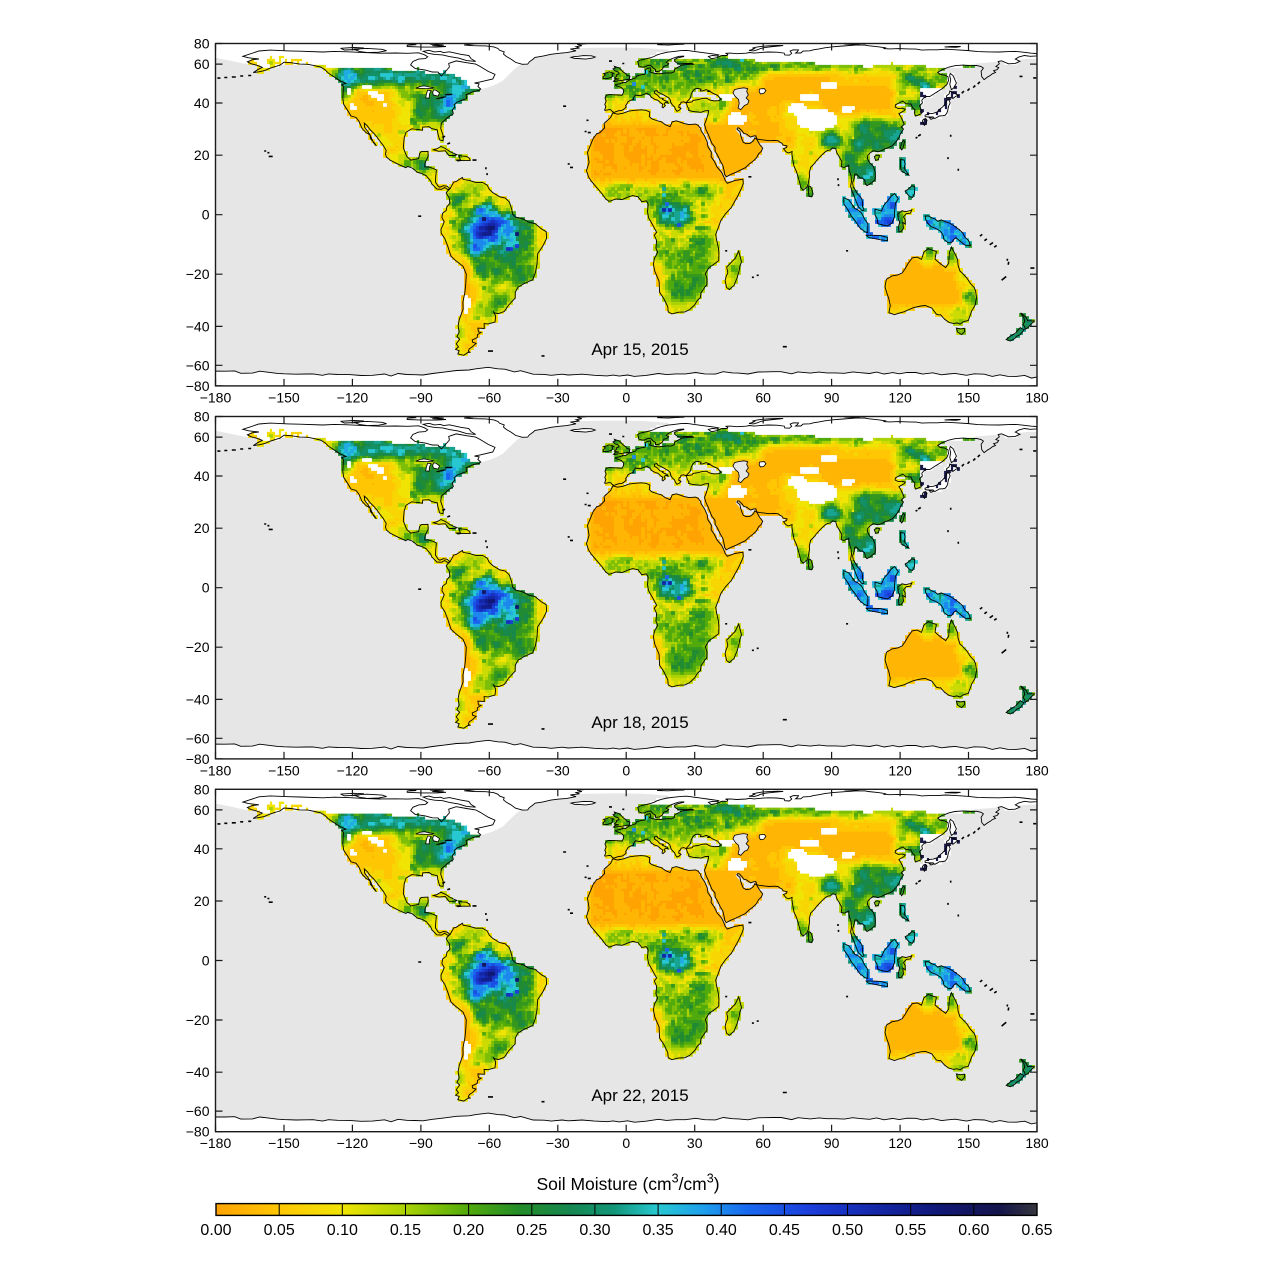  I want to click on svg-text: 0.35, so click(658, 1230).